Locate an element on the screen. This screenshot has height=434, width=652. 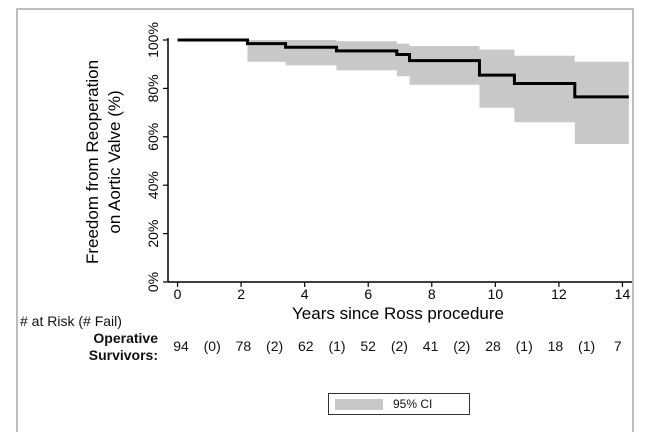
risk-cell: 94 is located at coordinates (181, 346).